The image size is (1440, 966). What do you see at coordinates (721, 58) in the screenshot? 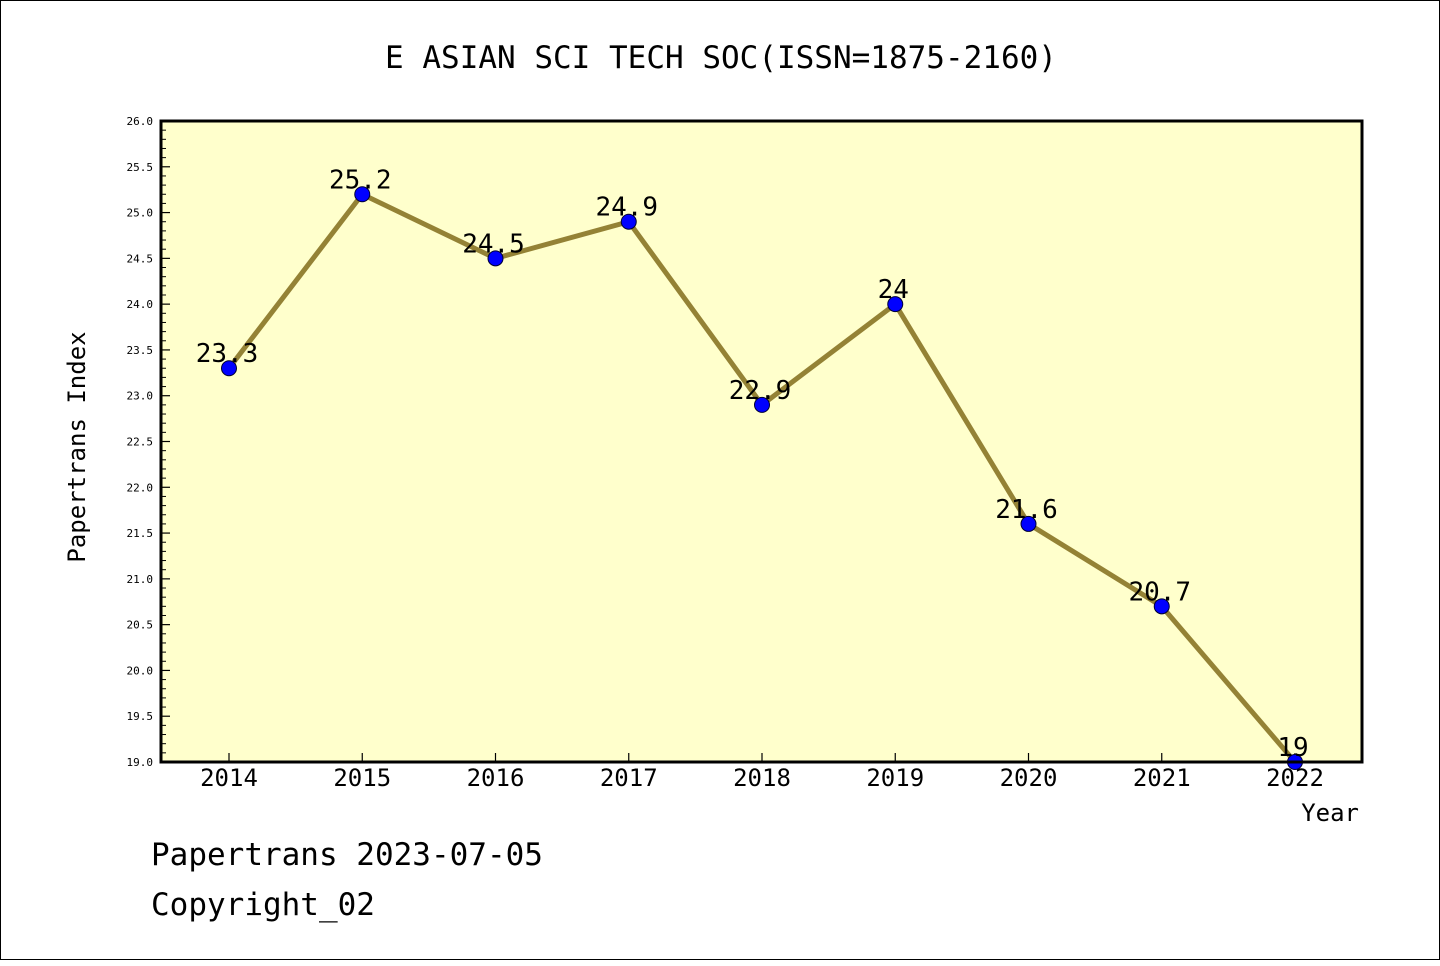
I see `chart-title: E ASIAN SCI TECH SOC(ISSN=1875-2160)` at bounding box center [721, 58].